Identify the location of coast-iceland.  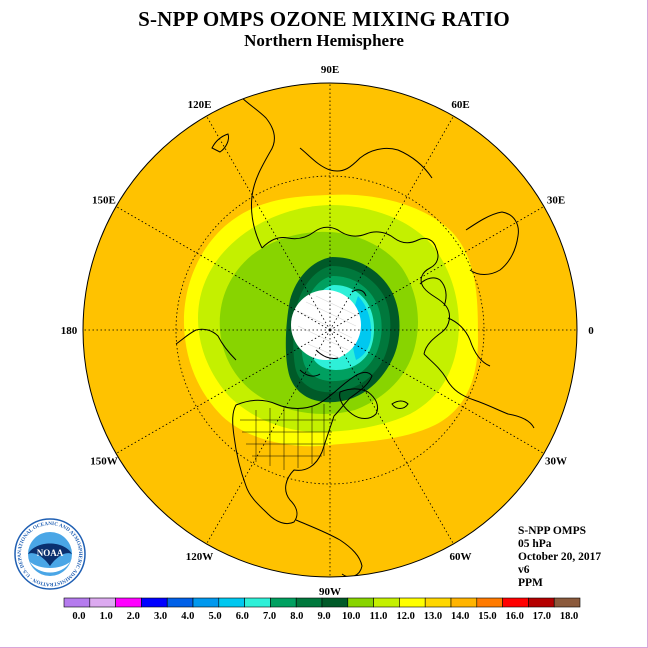
(400, 404).